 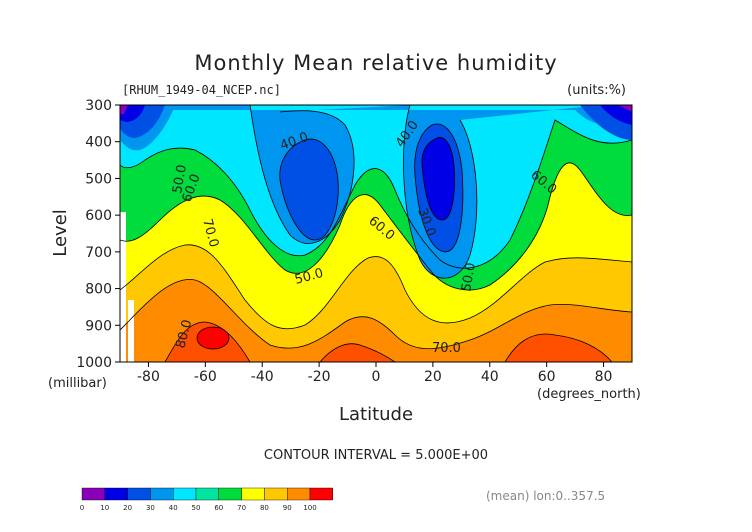 I want to click on y-tick-label: 600, so click(x=98, y=216).